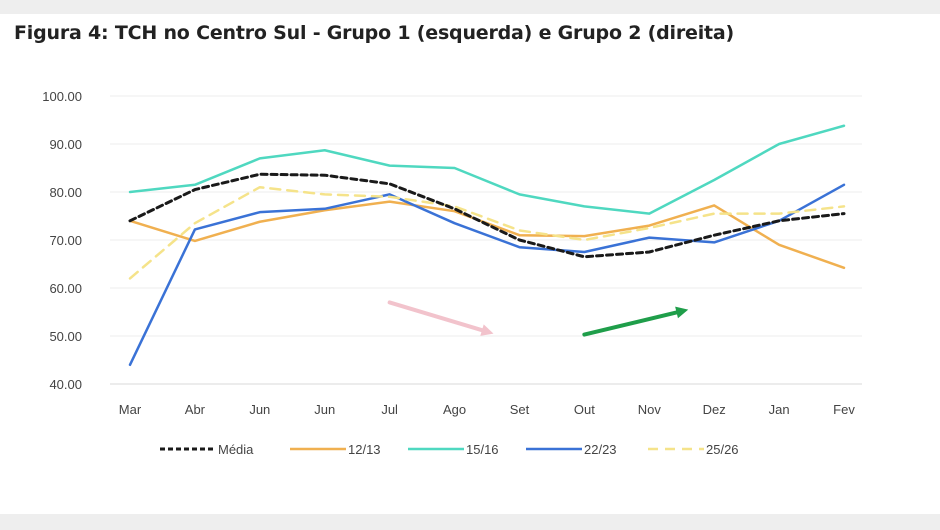  I want to click on x-tick-label: Jul, so click(389, 409).